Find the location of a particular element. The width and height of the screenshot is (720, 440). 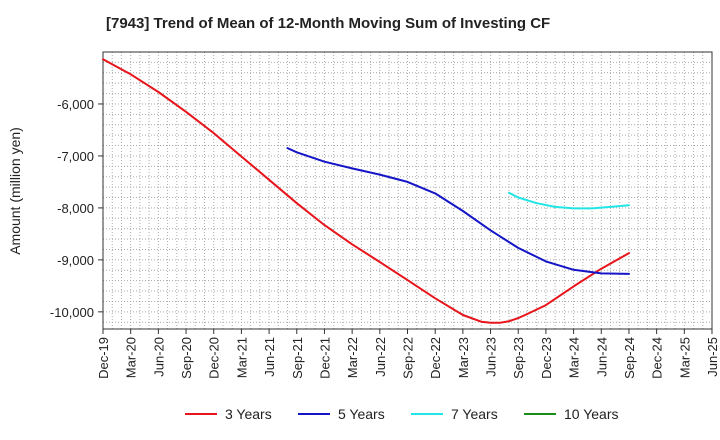

y-tick-label: -9,000 is located at coordinates (75, 260).